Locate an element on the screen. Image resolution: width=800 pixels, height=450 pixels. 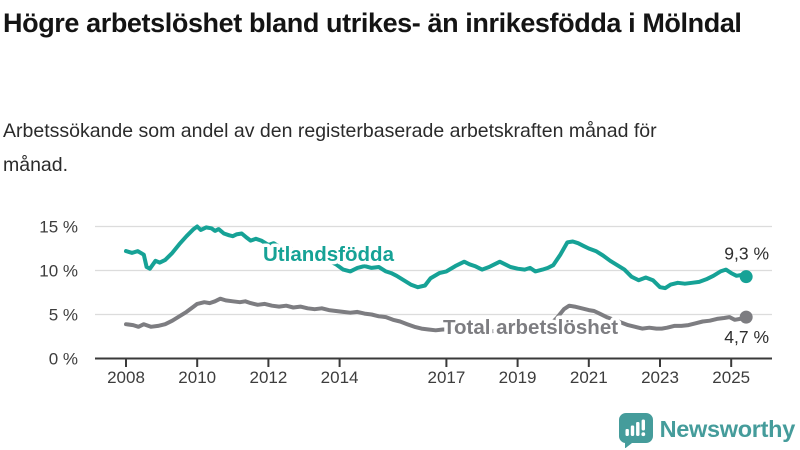
x-tick-label: 2019 is located at coordinates (518, 377).